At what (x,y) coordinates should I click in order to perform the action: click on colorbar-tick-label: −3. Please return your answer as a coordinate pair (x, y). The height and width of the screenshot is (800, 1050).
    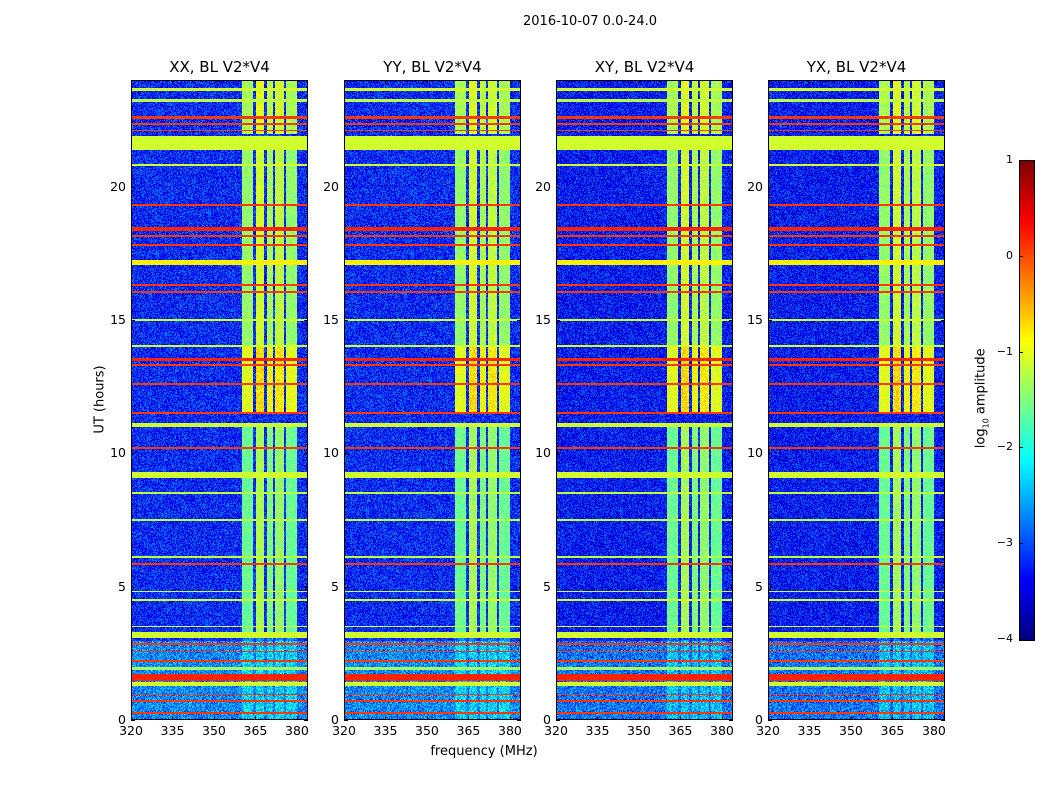
    Looking at the image, I should click on (1004, 543).